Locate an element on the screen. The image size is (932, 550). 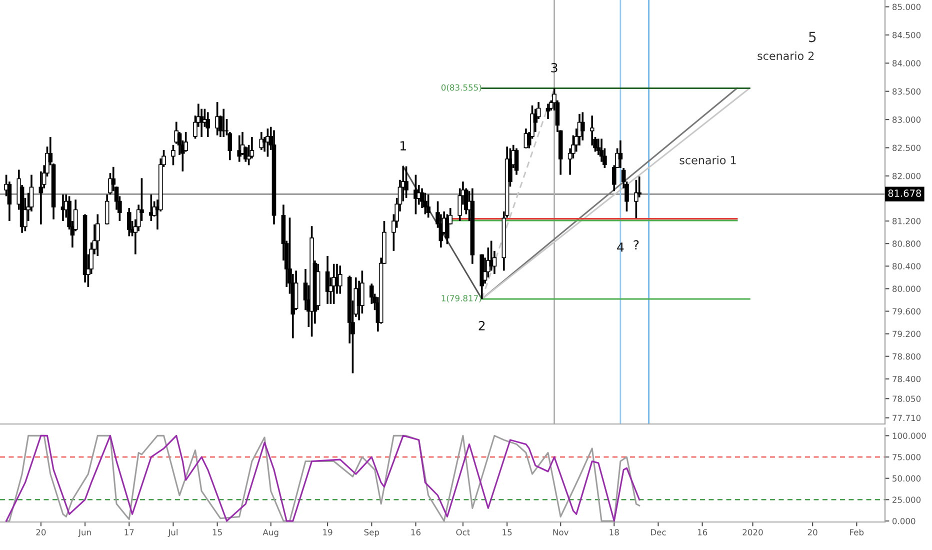
y-tick-label: 100.000 is located at coordinates (909, 435).